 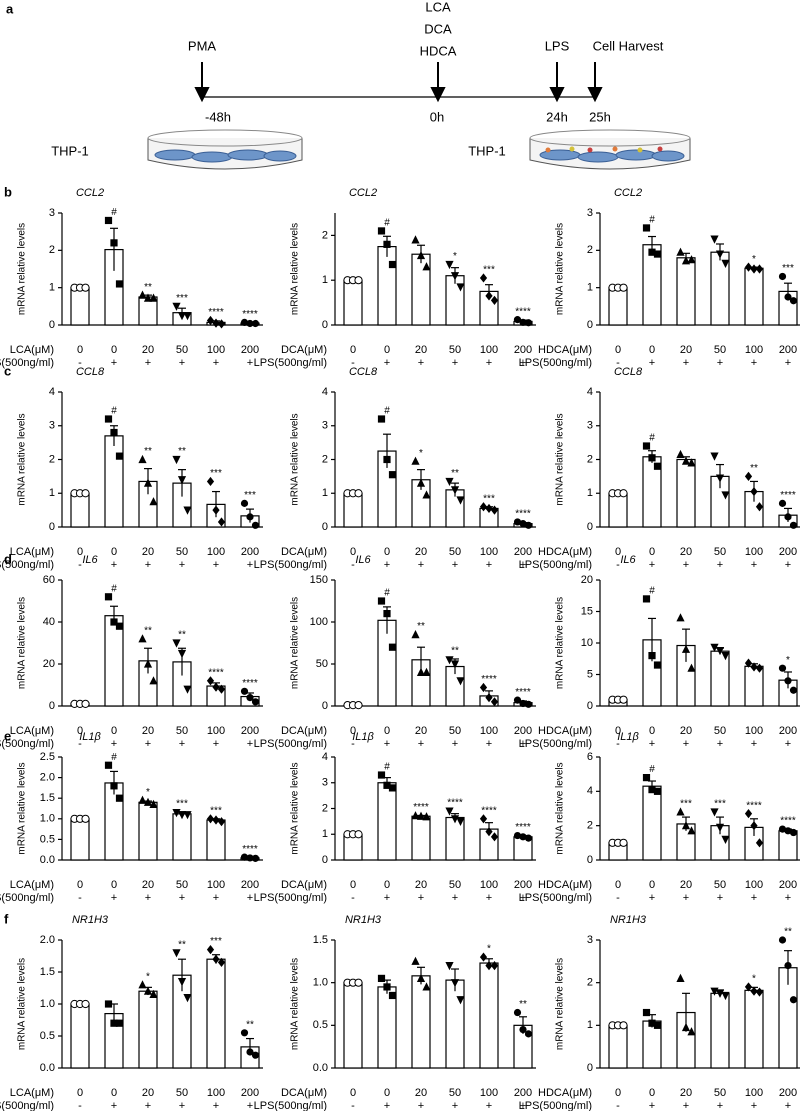 What do you see at coordinates (628, 193) in the screenshot?
I see `chart-title: CCL2` at bounding box center [628, 193].